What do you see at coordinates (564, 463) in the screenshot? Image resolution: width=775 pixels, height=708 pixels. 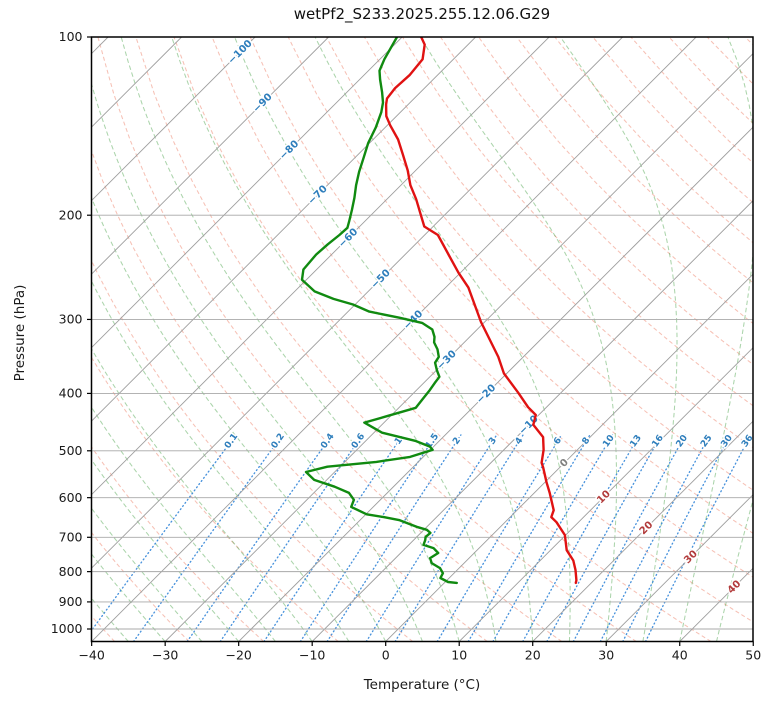 I see `isotherm-label: 0` at bounding box center [564, 463].